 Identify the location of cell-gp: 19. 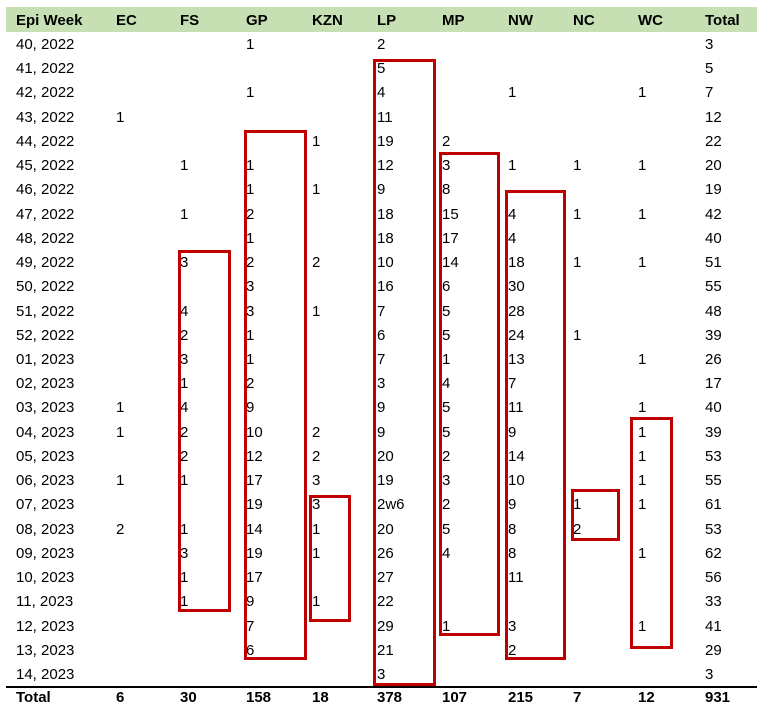
(254, 505).